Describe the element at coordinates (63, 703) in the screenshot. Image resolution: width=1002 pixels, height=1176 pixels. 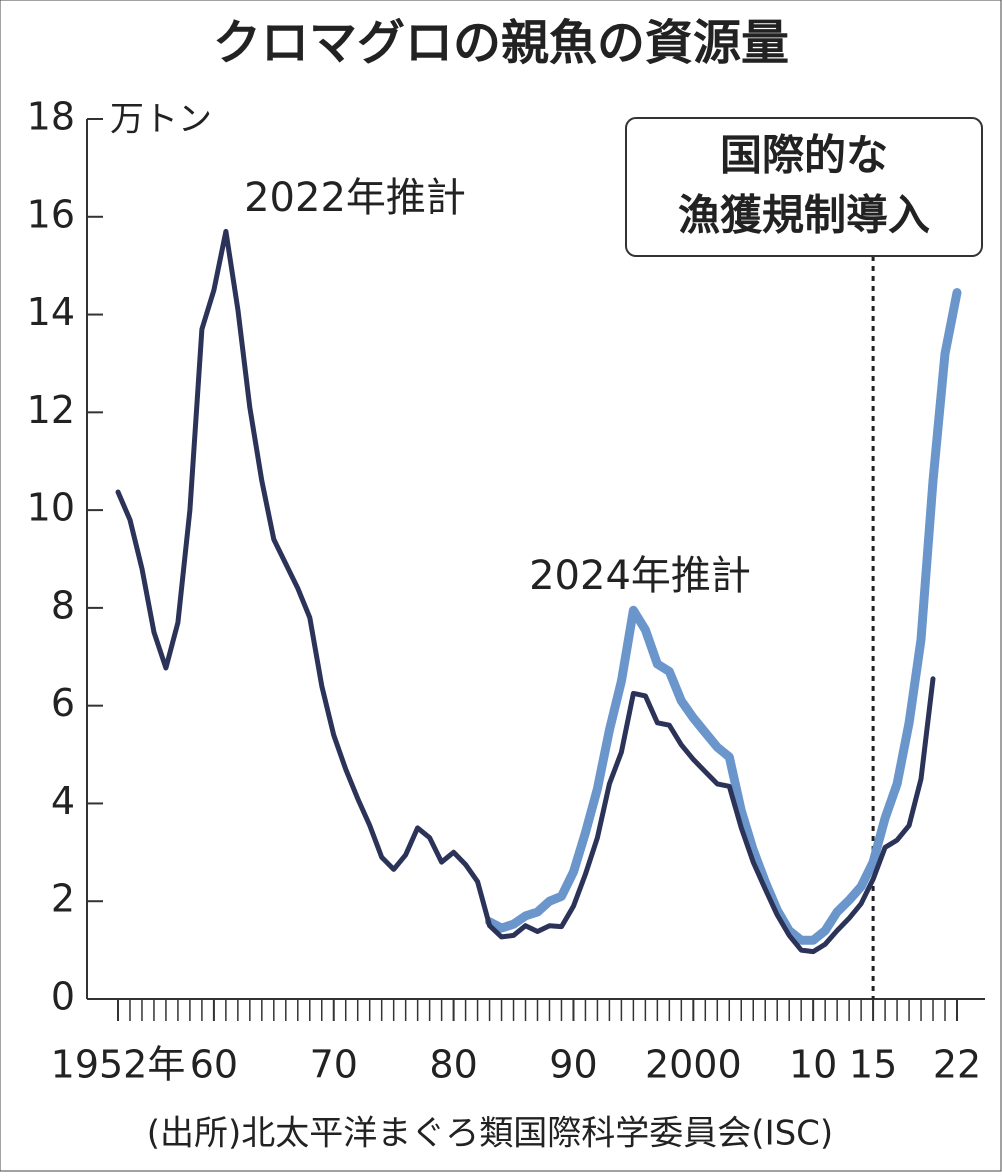
I see `y-tick-label: 6` at that location.